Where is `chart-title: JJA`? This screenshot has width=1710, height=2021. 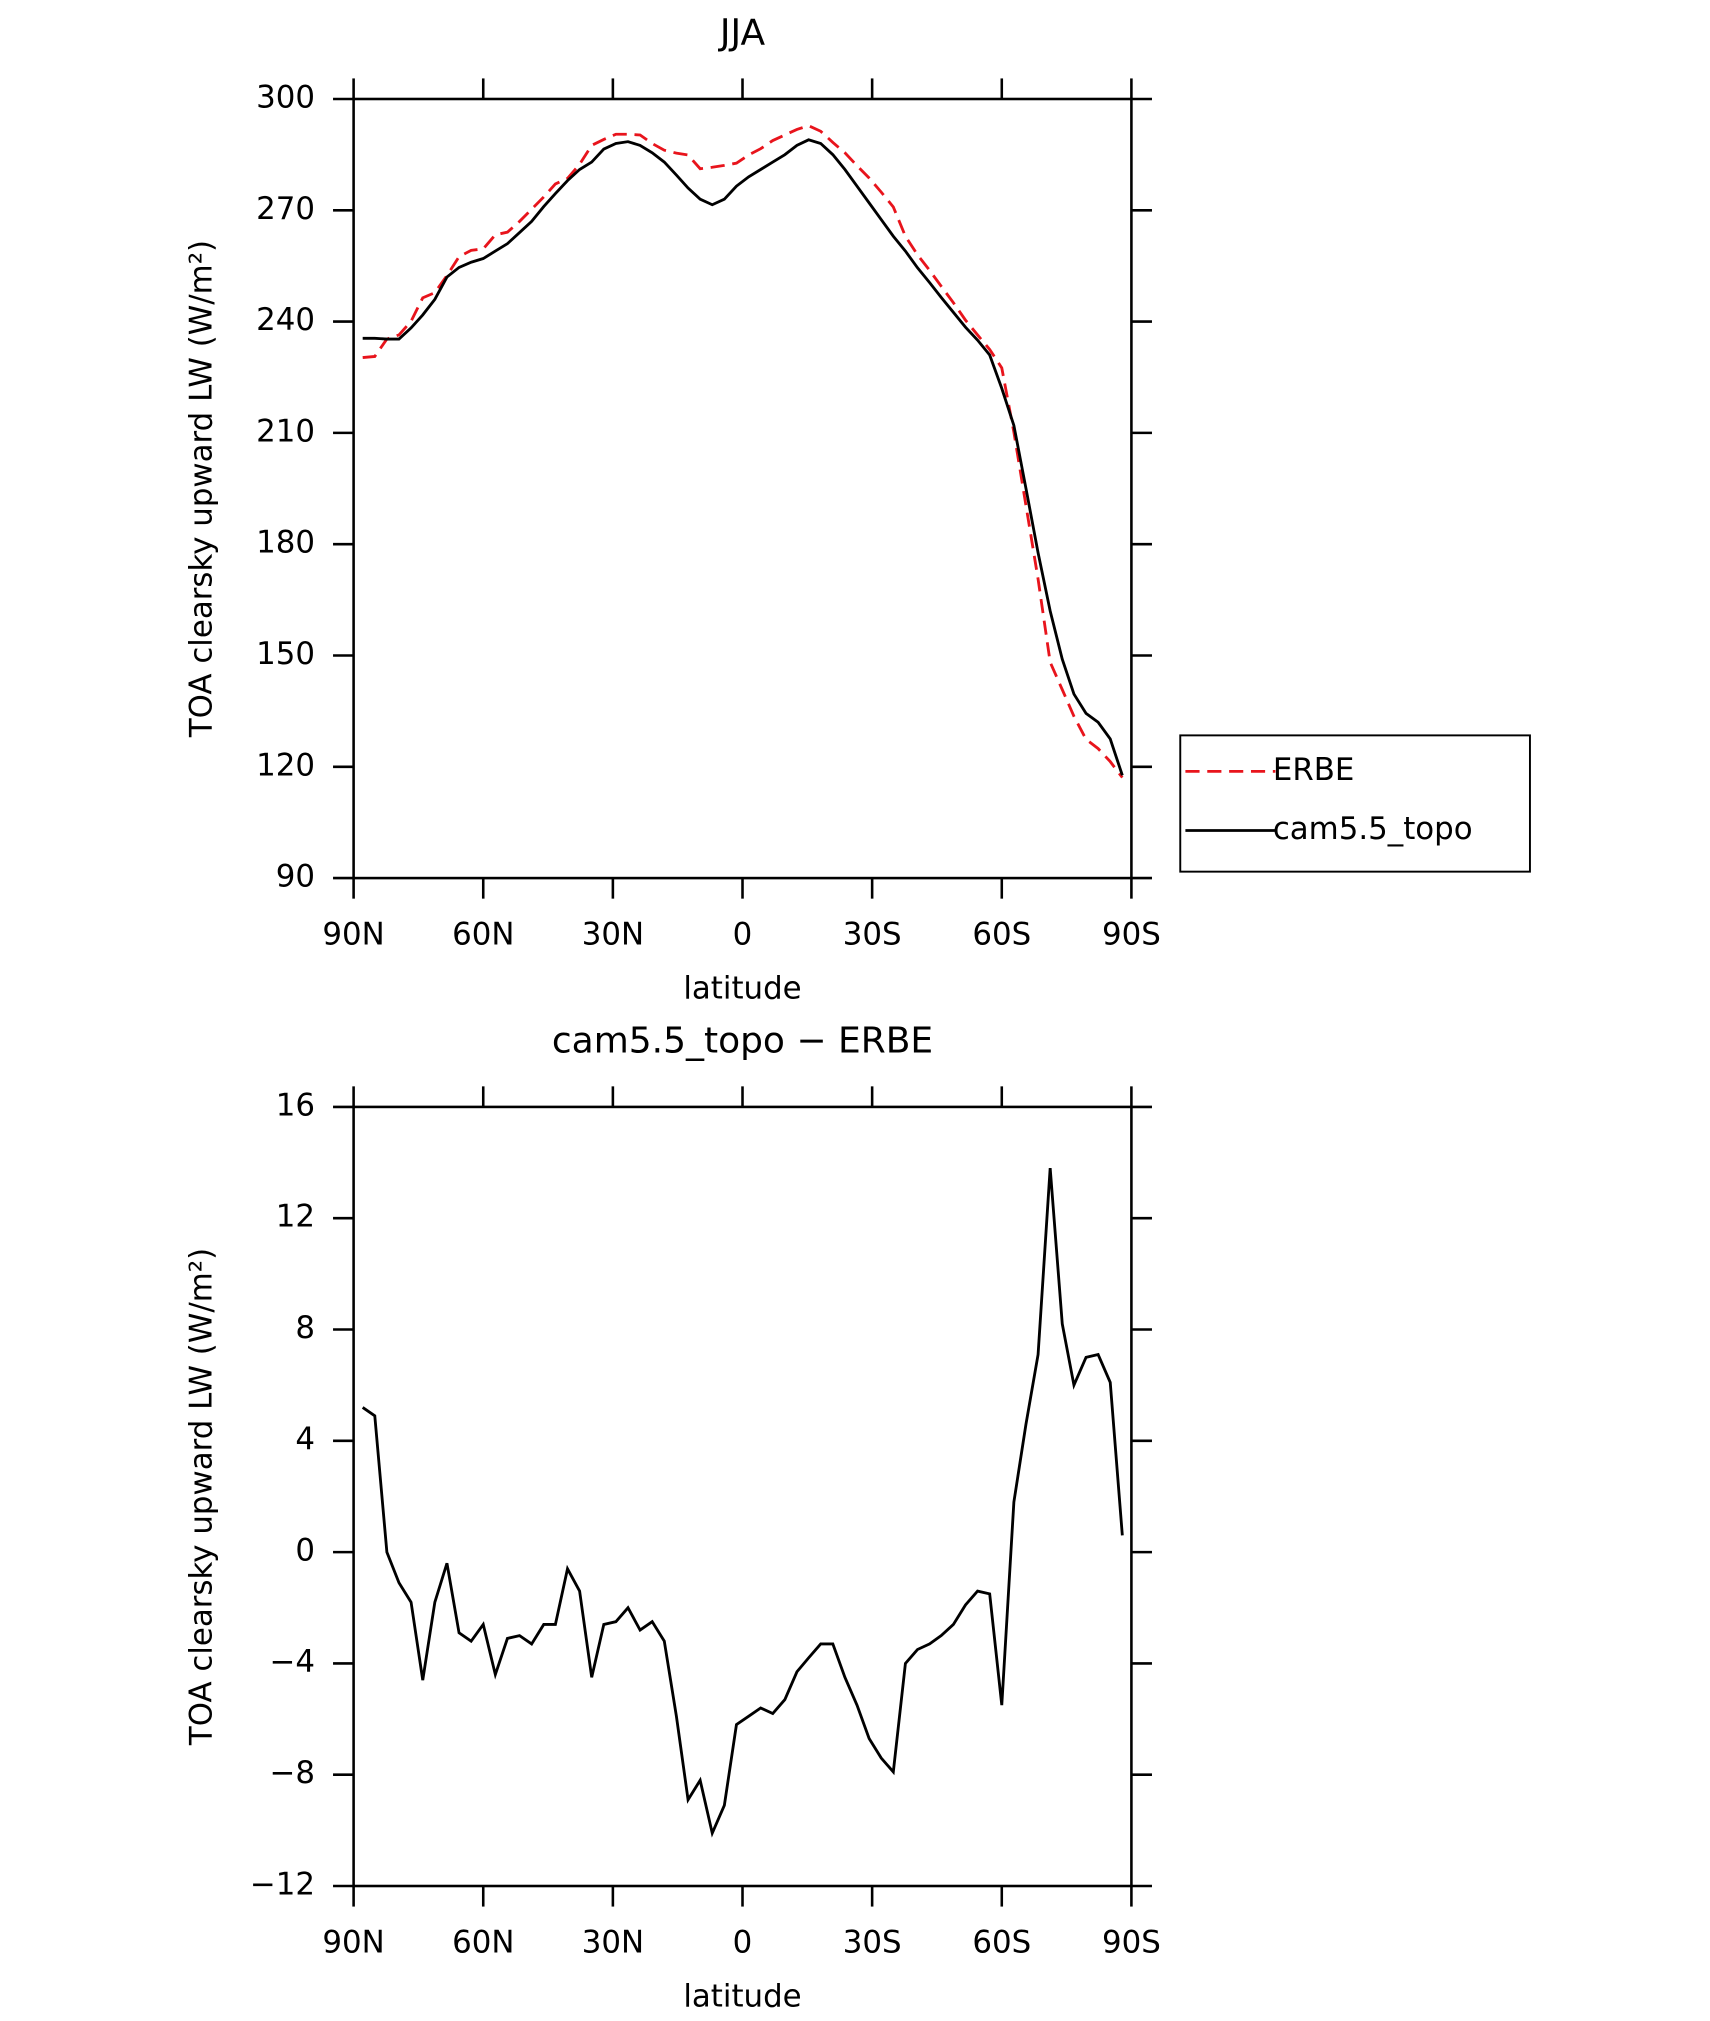
chart-title: JJA is located at coordinates (742, 33).